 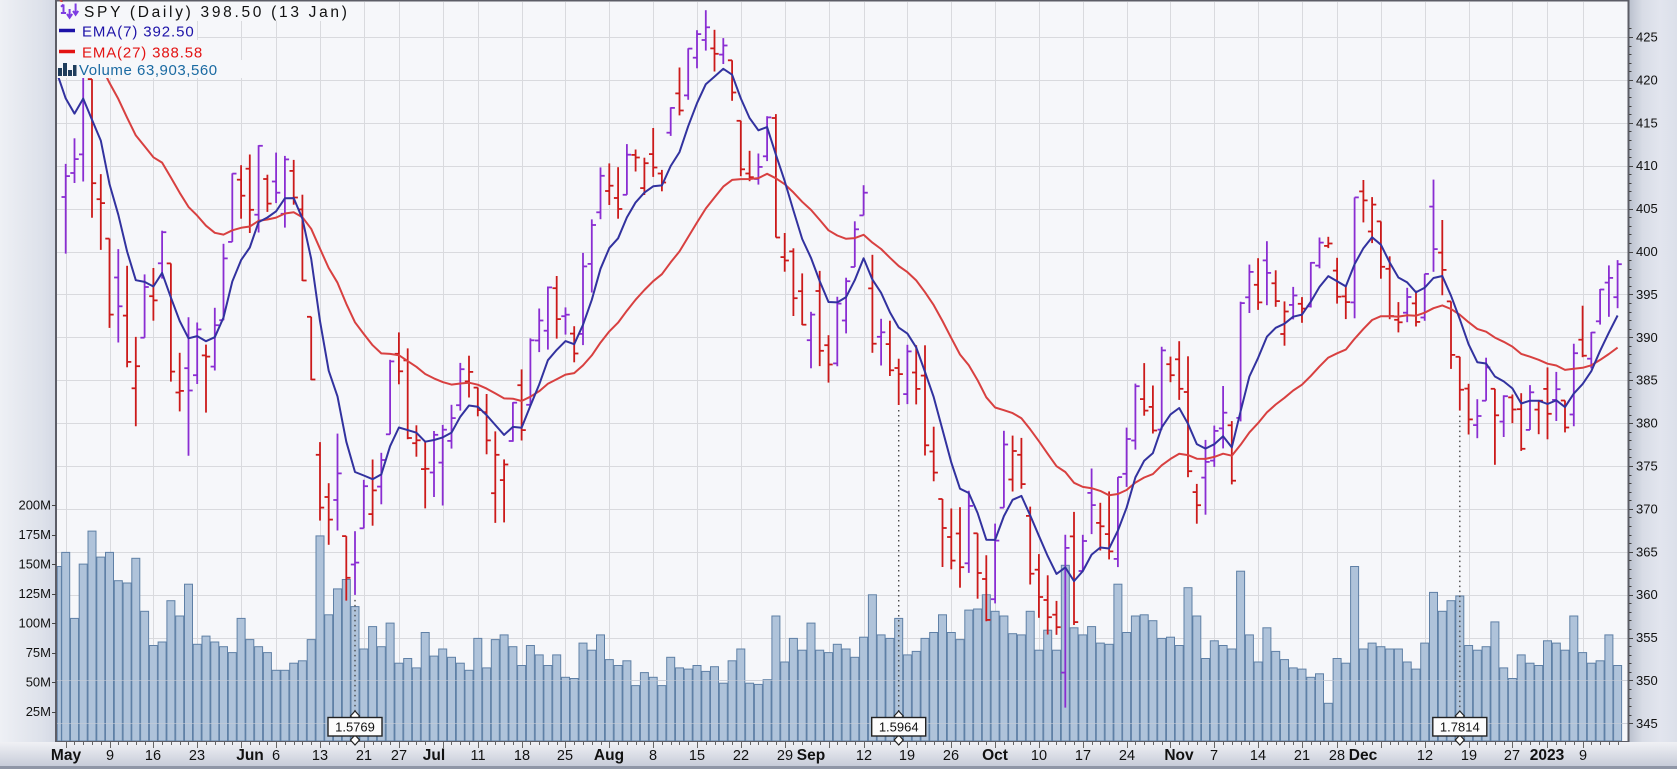 I want to click on svg-text: 23, so click(x=197, y=756).